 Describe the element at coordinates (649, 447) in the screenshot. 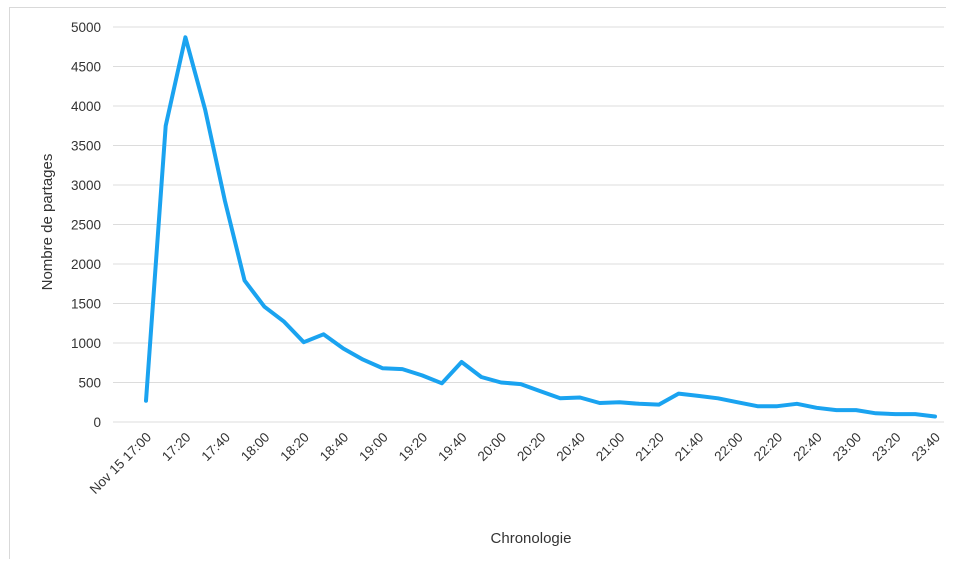

I see `x-tick-label: 21:20` at that location.